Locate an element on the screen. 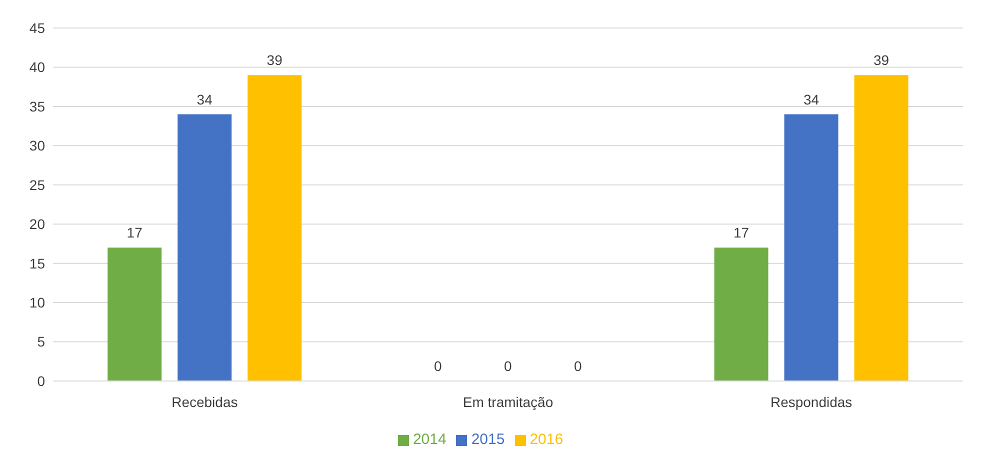  y-tick-label: 10 is located at coordinates (37, 302).